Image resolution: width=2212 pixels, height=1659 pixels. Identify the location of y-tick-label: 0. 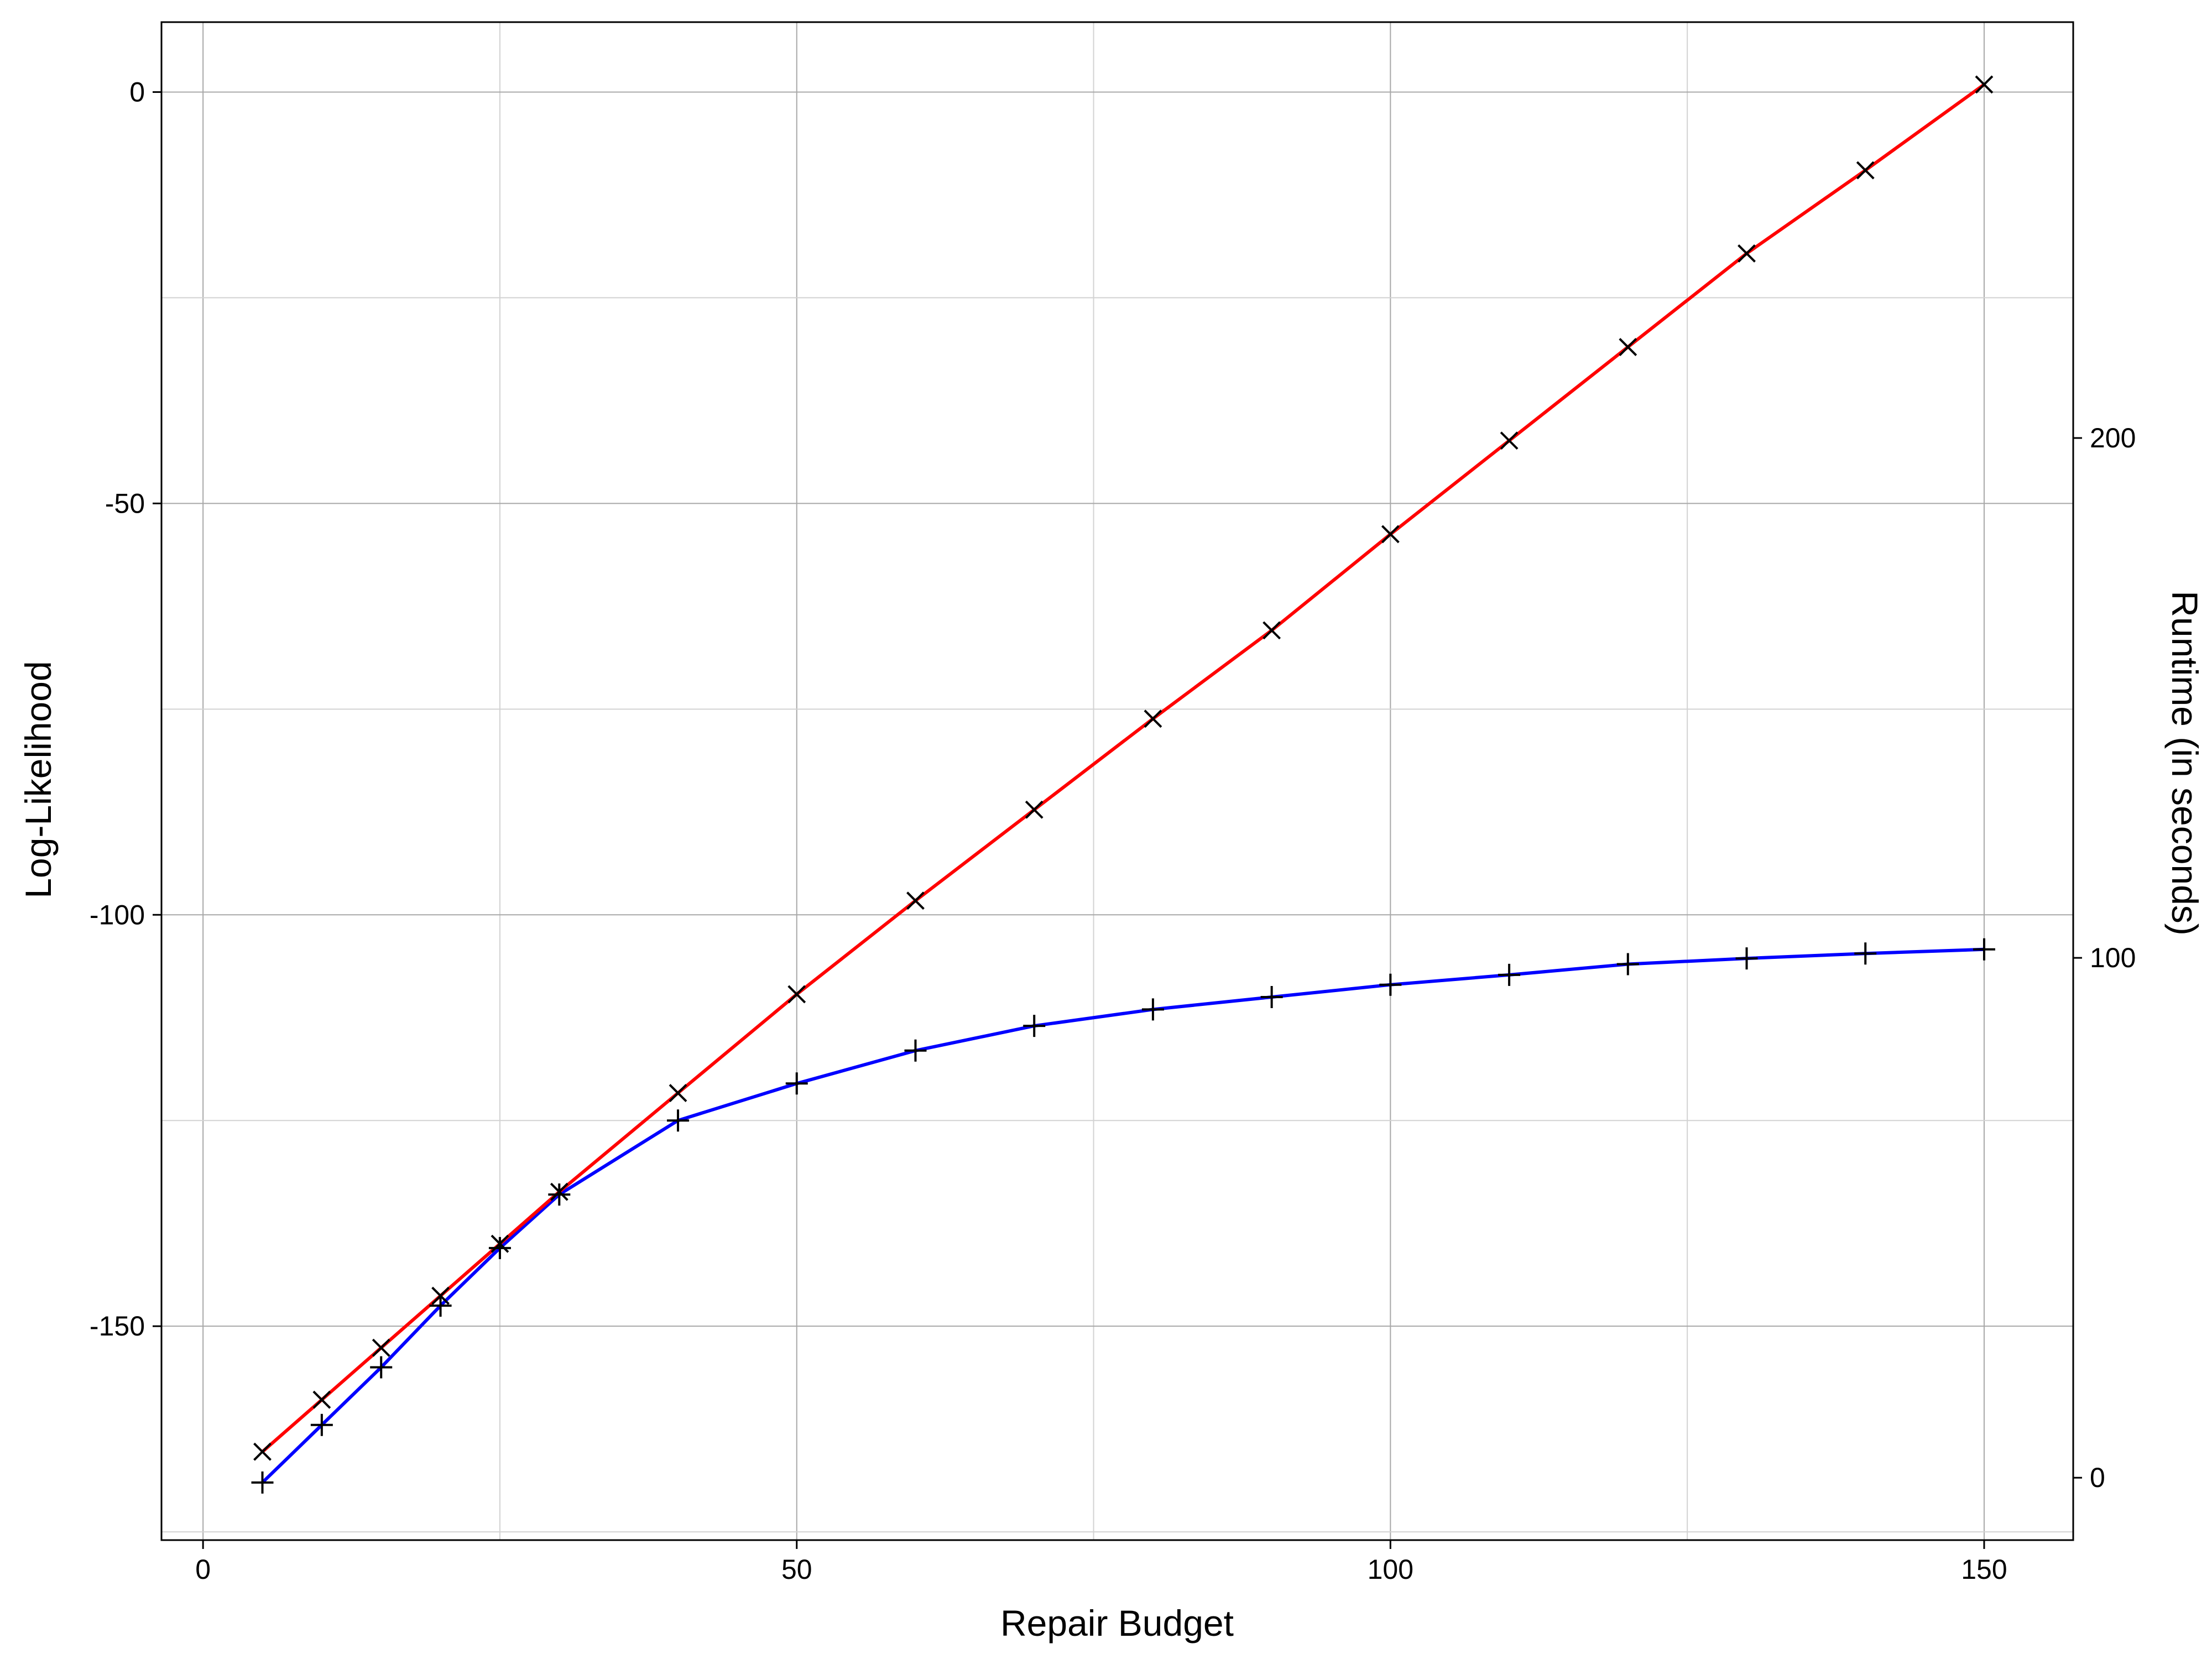
(137, 92).